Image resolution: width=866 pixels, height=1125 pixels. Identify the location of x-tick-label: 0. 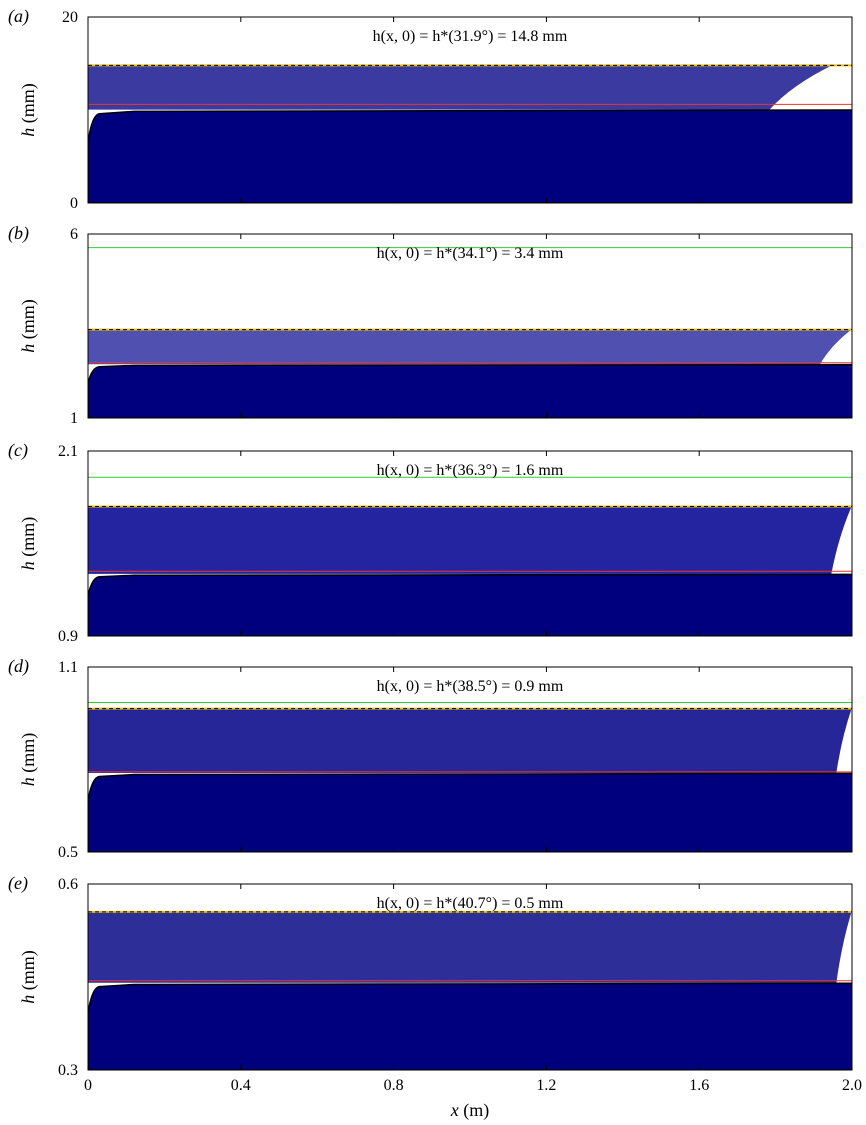
(88, 1085).